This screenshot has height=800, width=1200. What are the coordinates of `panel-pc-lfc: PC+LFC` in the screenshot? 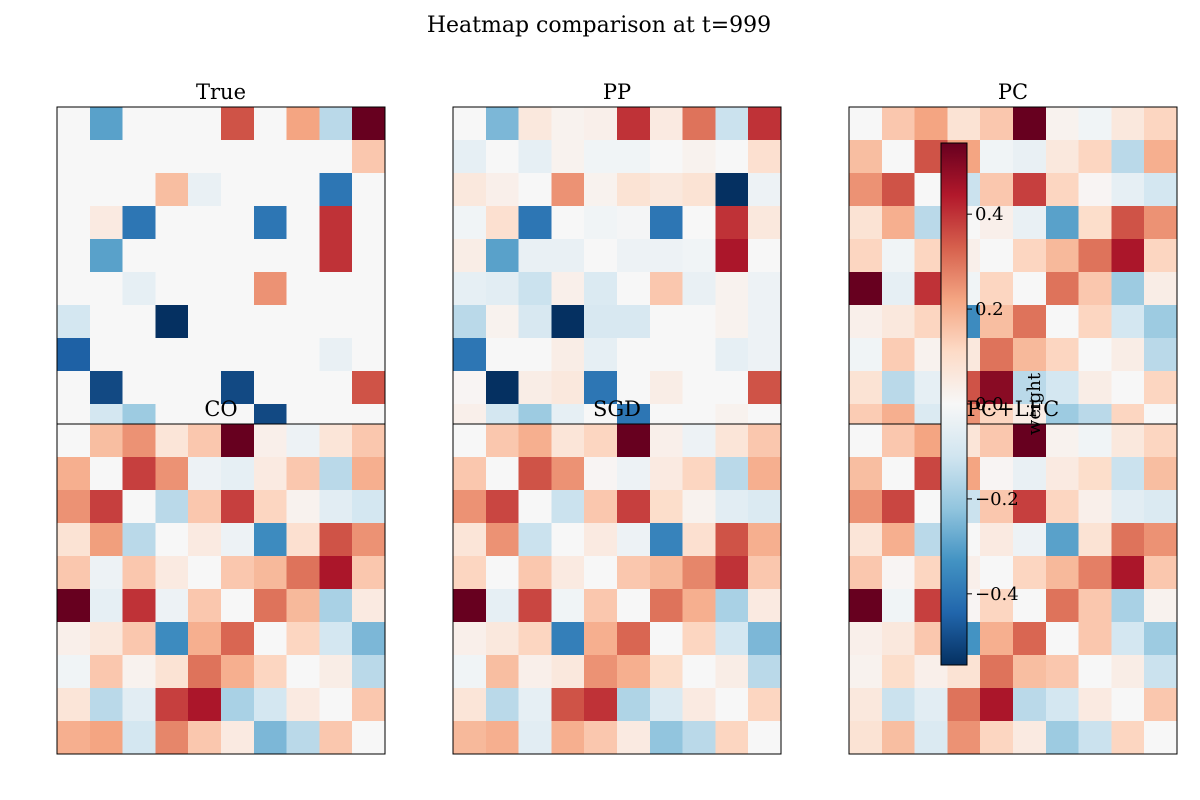 It's located at (1013, 576).